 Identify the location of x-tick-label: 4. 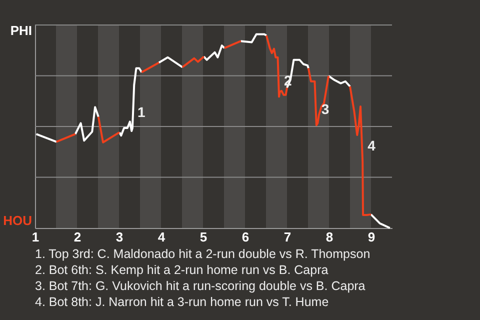
(162, 237).